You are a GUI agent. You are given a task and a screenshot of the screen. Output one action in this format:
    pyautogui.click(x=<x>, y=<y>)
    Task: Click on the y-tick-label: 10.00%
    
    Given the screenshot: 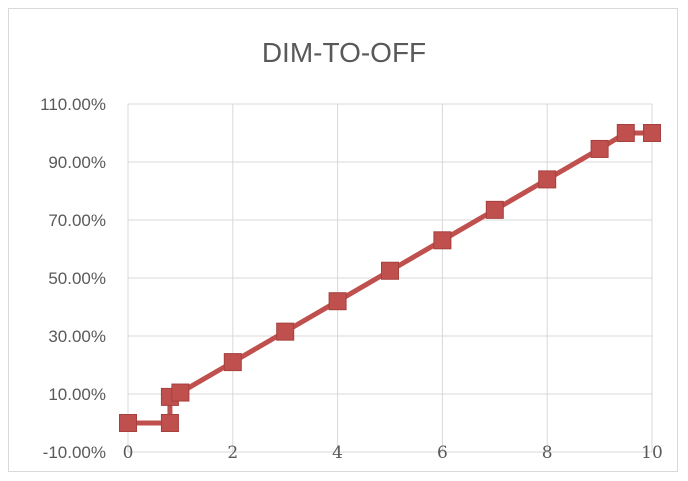 What is the action you would take?
    pyautogui.click(x=77, y=394)
    